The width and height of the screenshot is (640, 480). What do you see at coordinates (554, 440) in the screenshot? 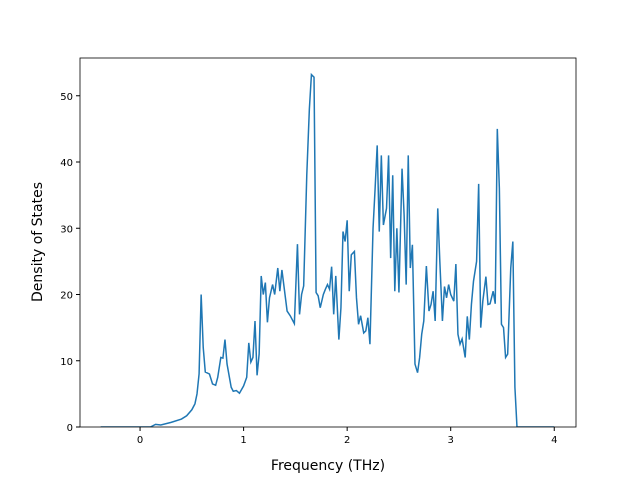
I see `x-tick-label: 4` at bounding box center [554, 440].